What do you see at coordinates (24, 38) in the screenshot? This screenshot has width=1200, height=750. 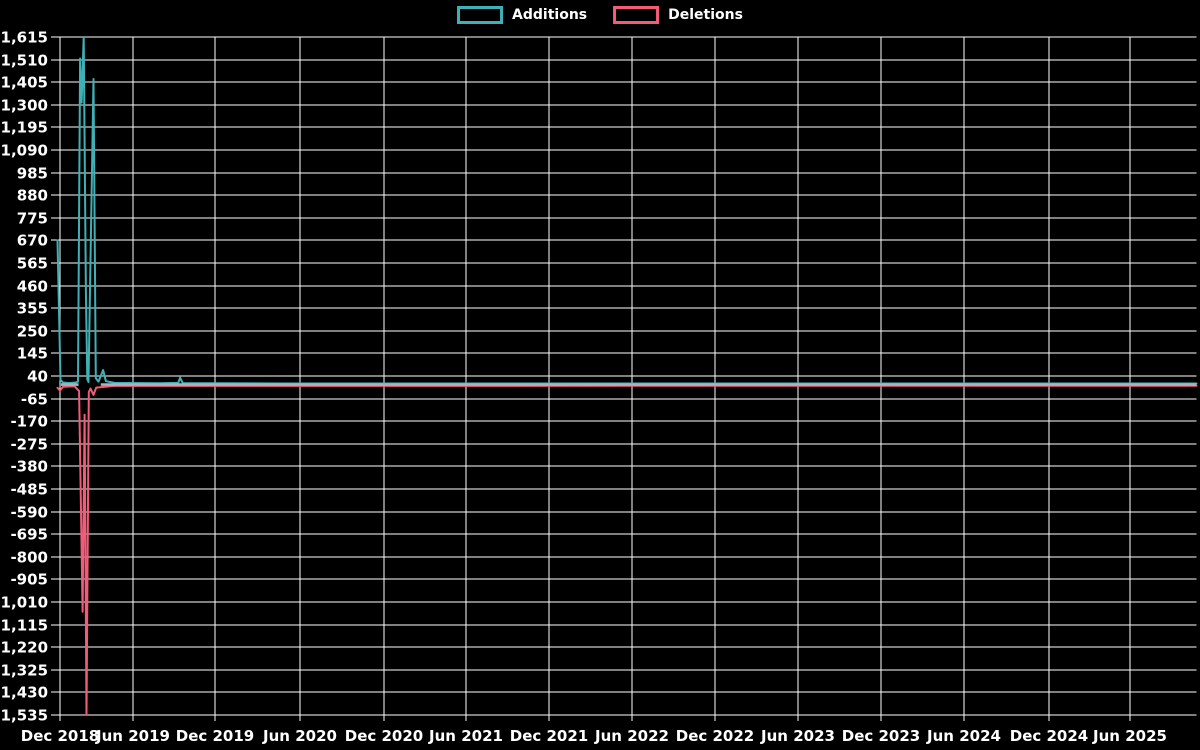 I see `y-tick-label: 1,615` at bounding box center [24, 38].